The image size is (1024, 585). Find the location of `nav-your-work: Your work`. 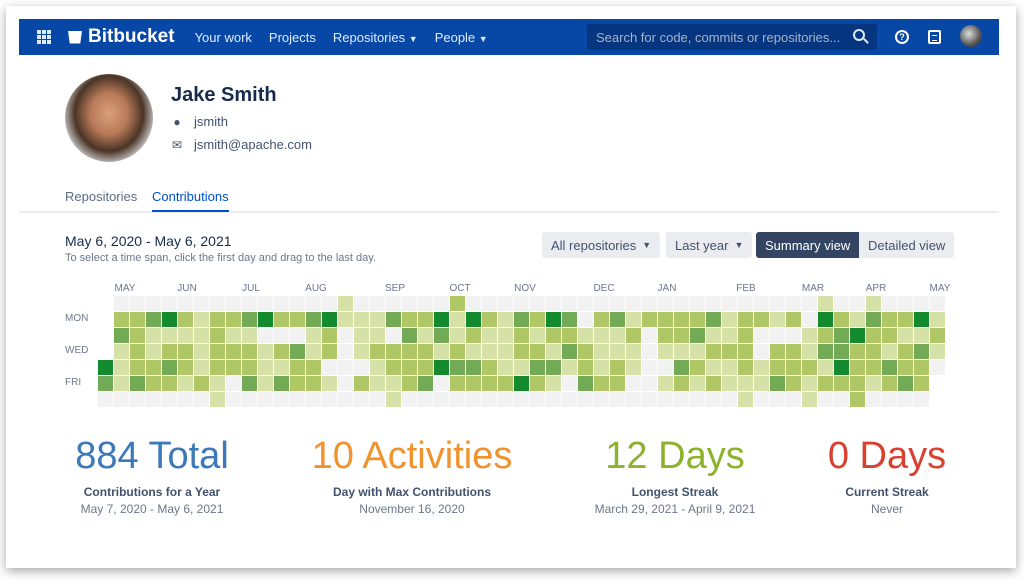

nav-your-work: Your work is located at coordinates (223, 37).